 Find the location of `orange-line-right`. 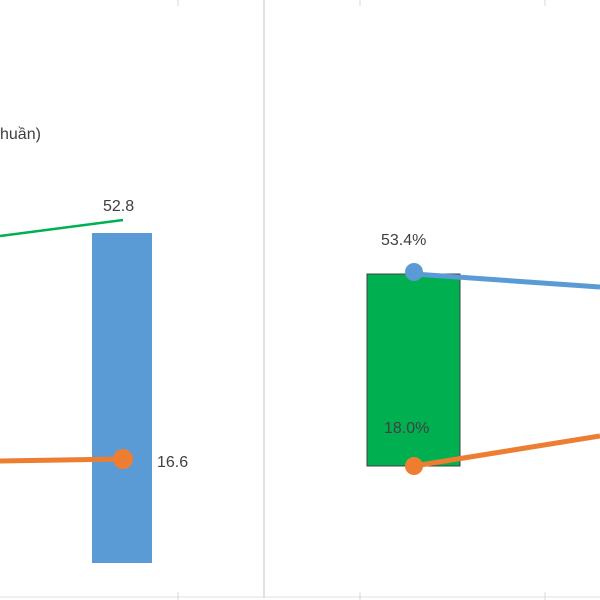

orange-line-right is located at coordinates (506, 451).